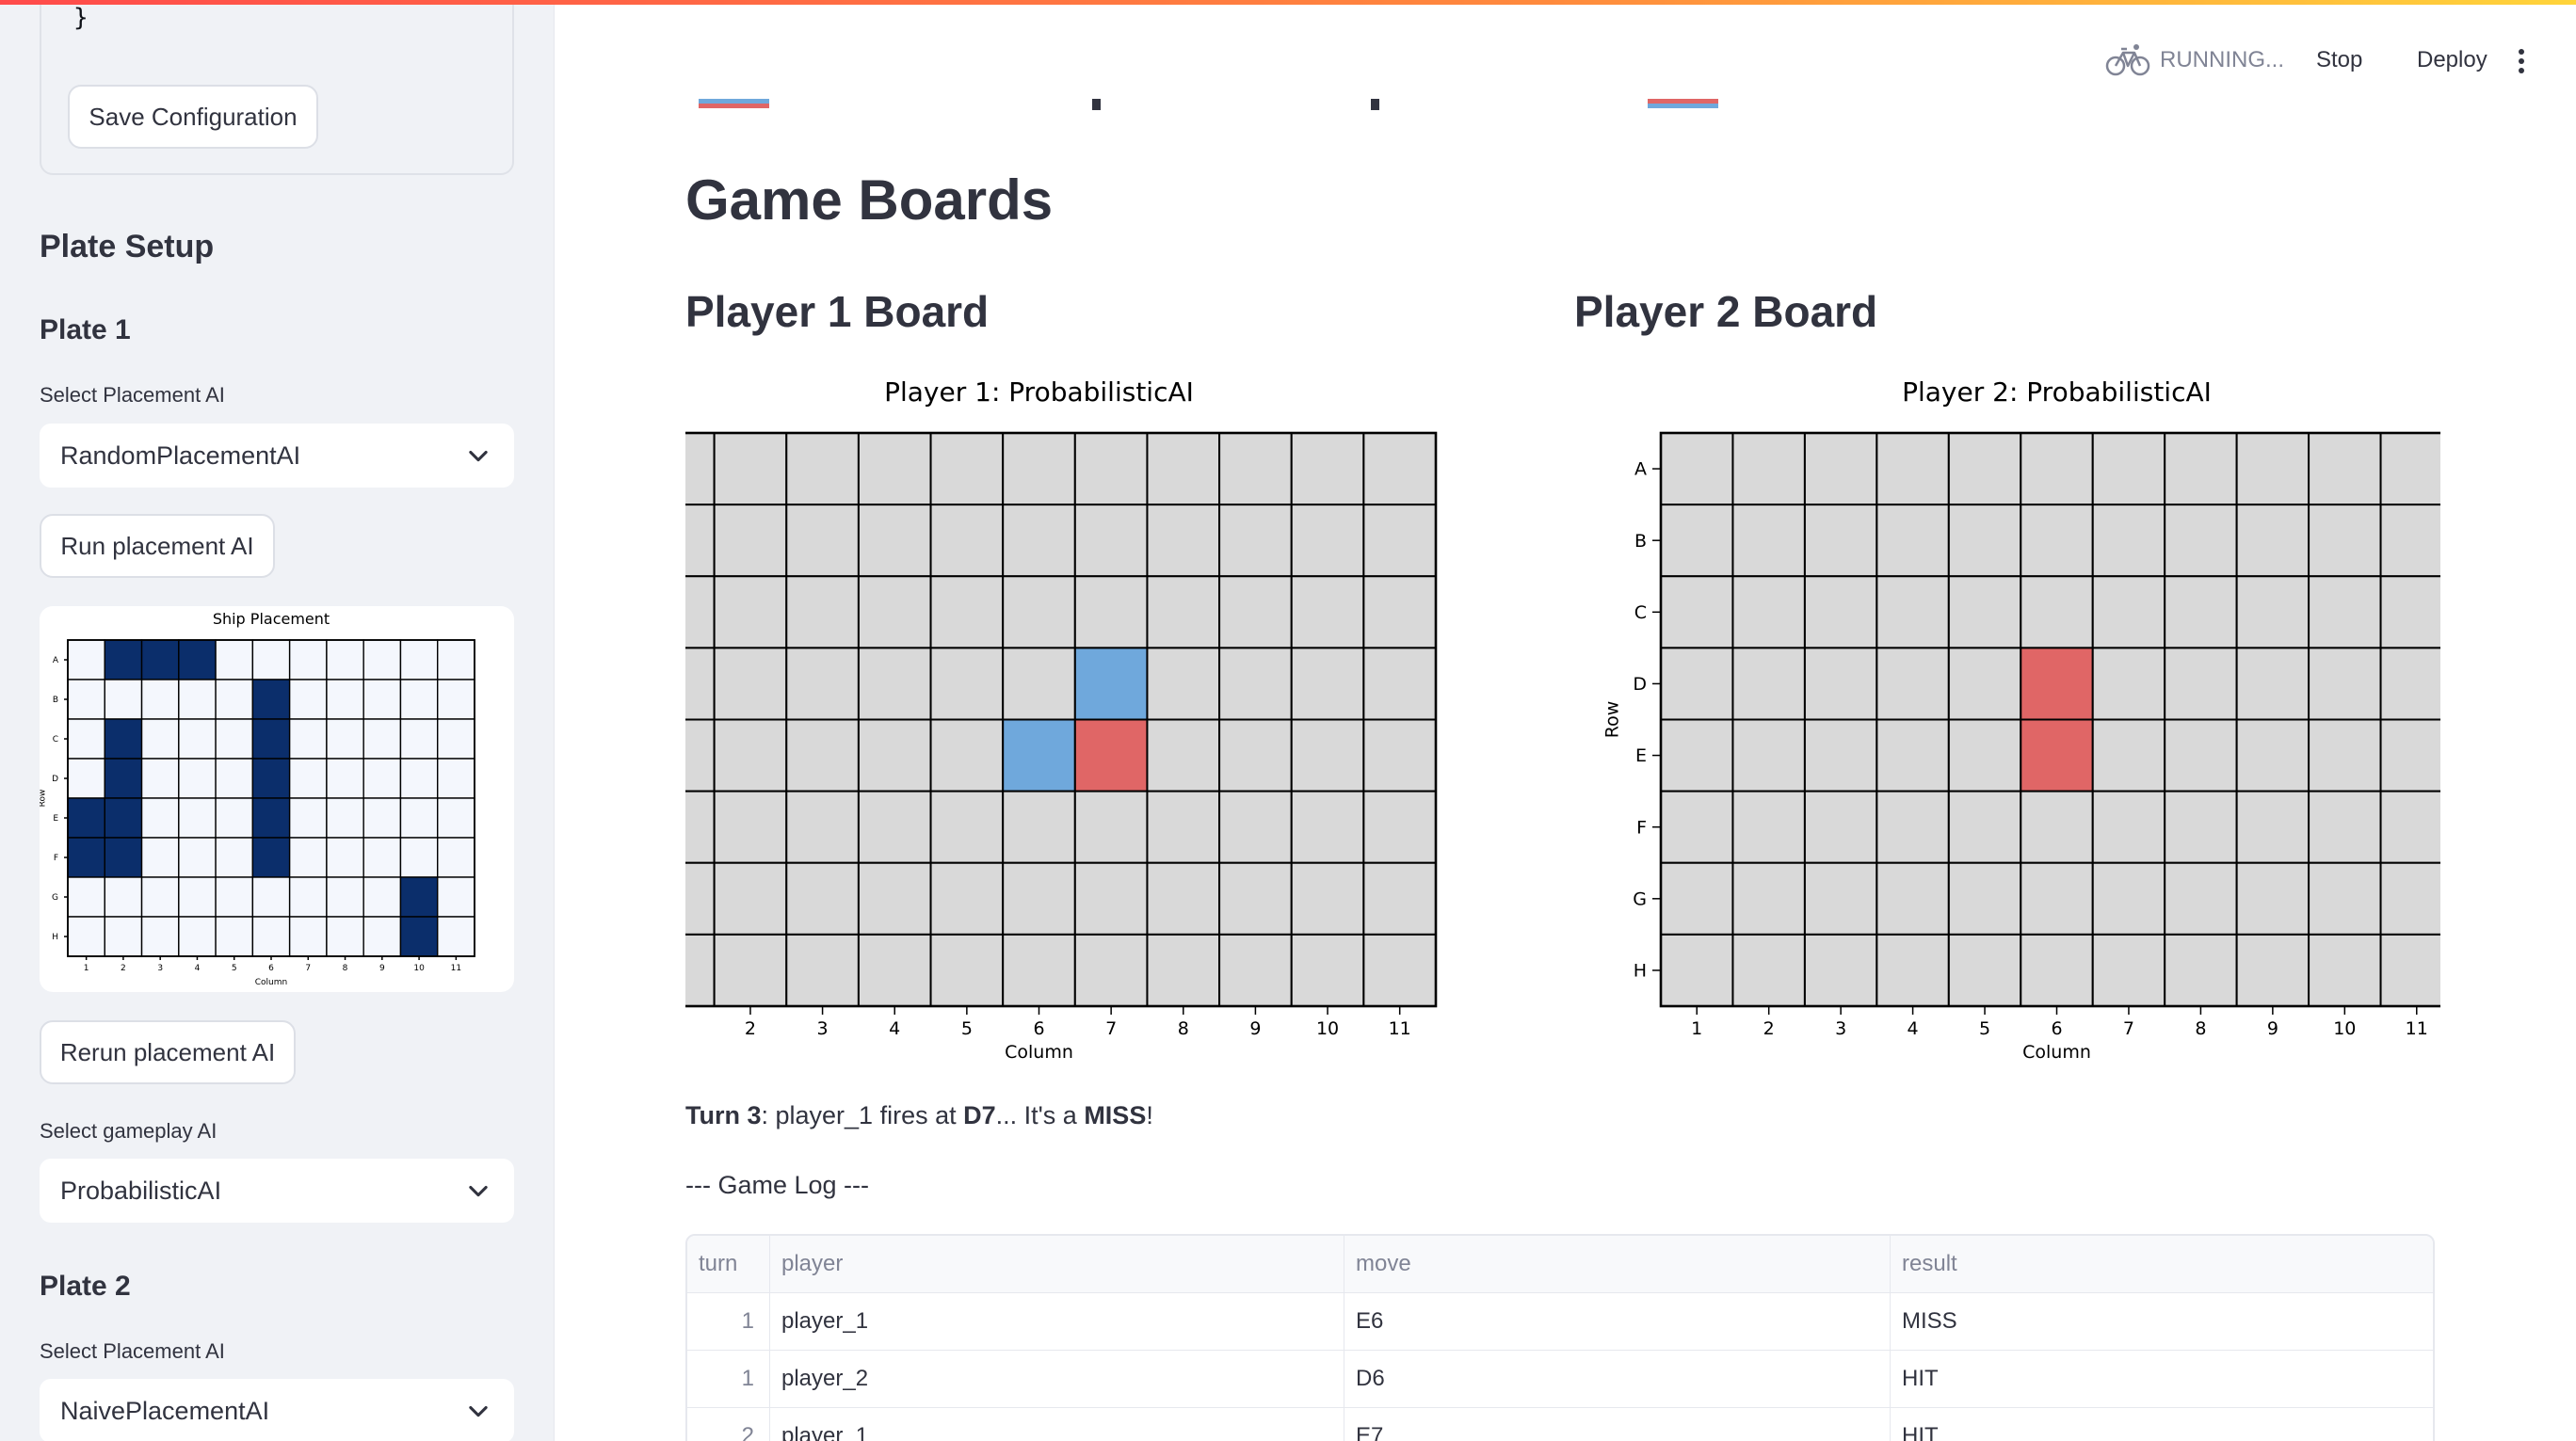 Image resolution: width=2576 pixels, height=1441 pixels. I want to click on grid-cell-g11, so click(456, 897).